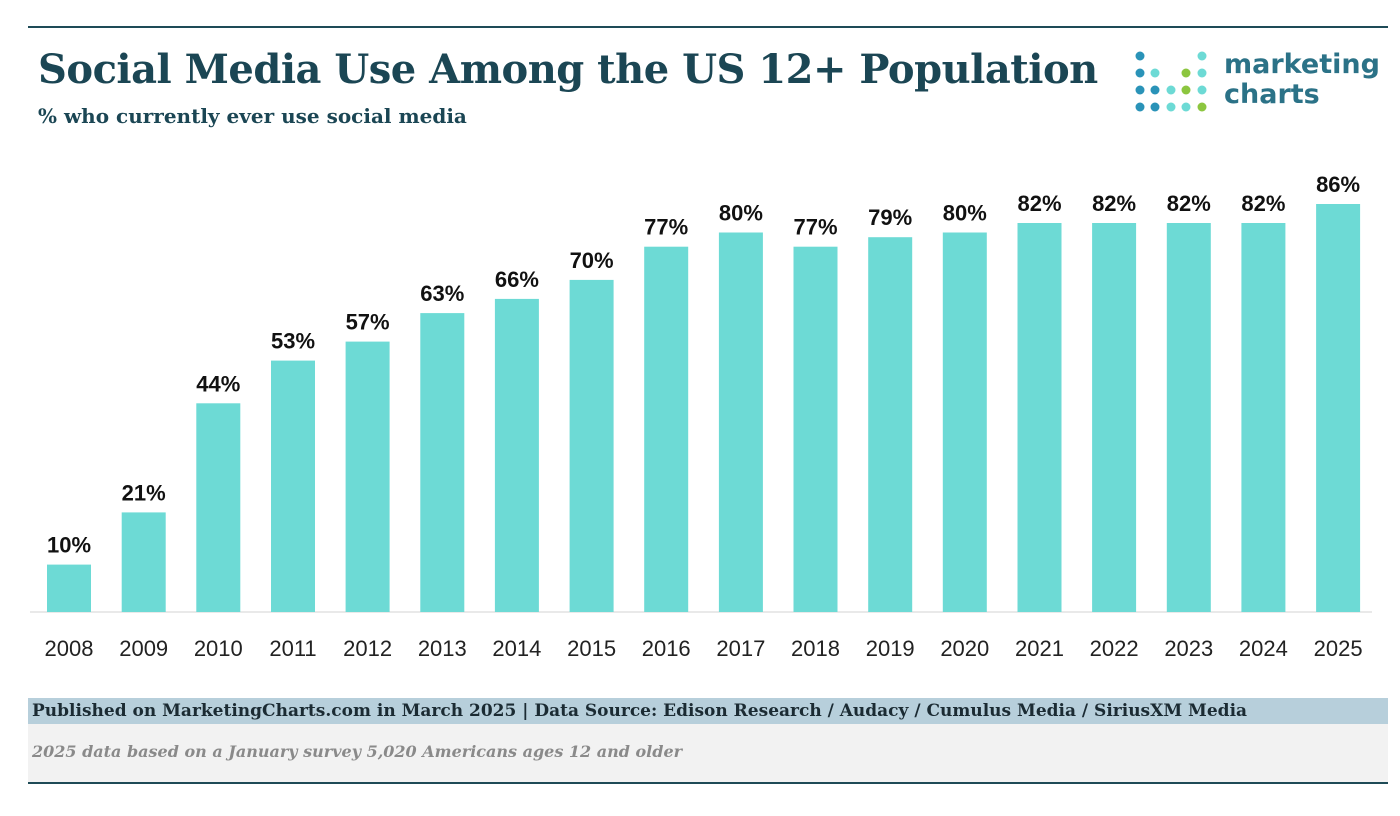  I want to click on logo-text-line2: charts, so click(1272, 94).